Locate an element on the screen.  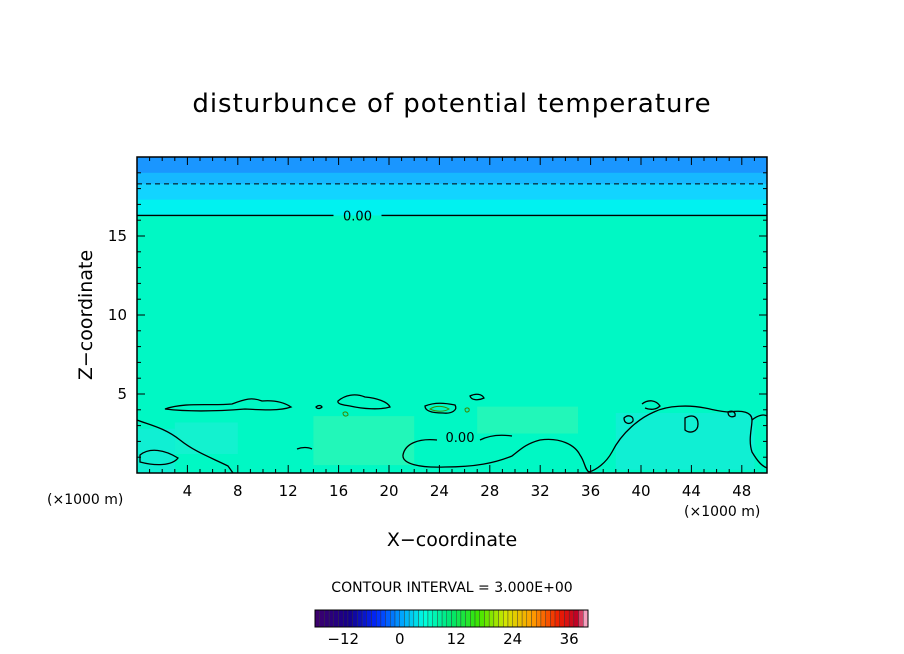
x-axis-label: X−coordinate is located at coordinates (452, 540).